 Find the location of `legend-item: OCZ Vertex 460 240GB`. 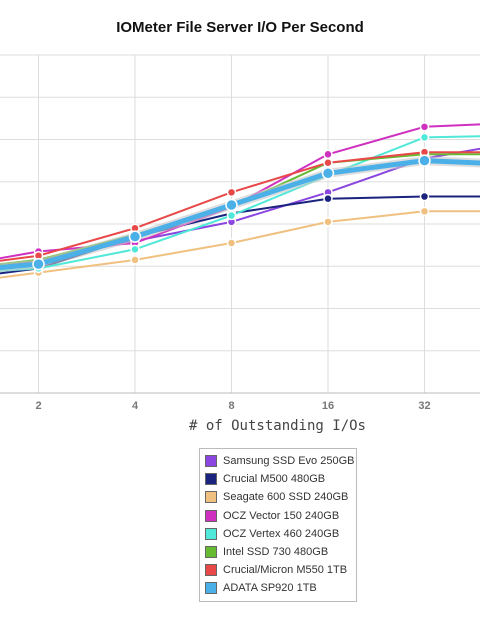

legend-item: OCZ Vertex 460 240GB is located at coordinates (278, 534).